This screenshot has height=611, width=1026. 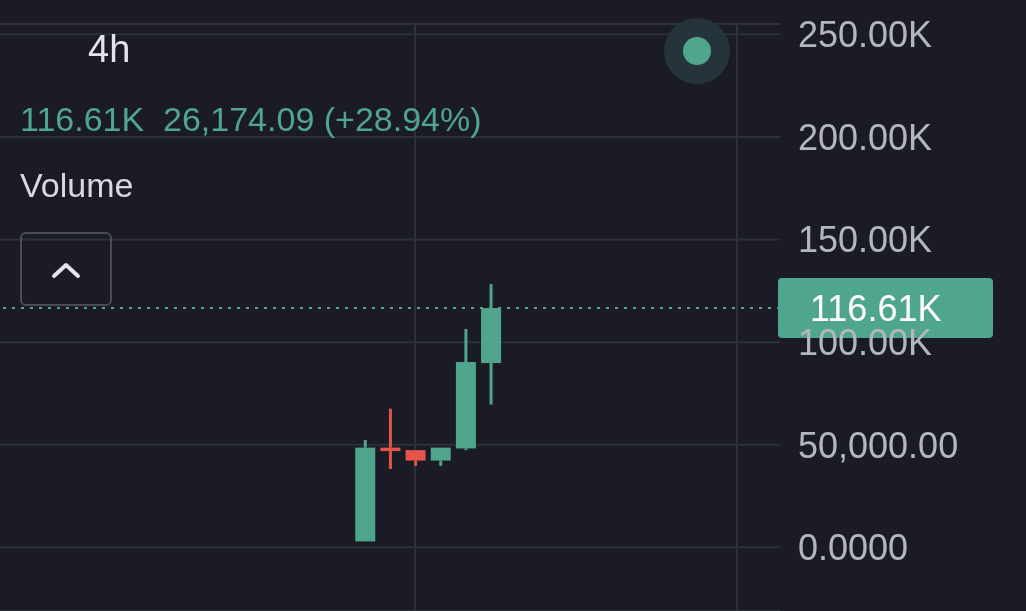 I want to click on y-tick-label: 250.00K, so click(x=865, y=35).